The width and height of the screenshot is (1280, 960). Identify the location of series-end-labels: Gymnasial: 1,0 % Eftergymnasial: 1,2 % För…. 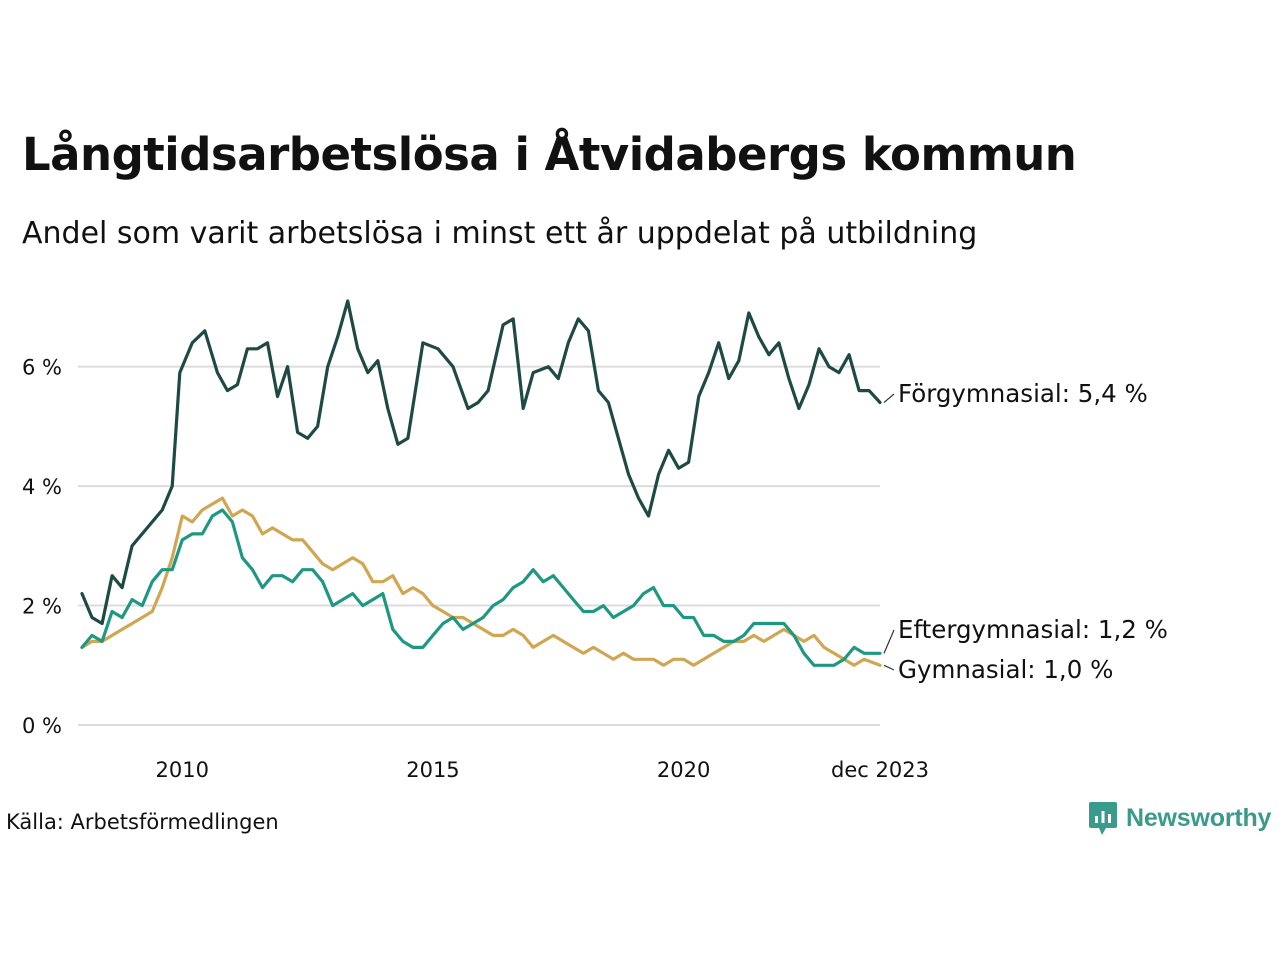
(1025, 531).